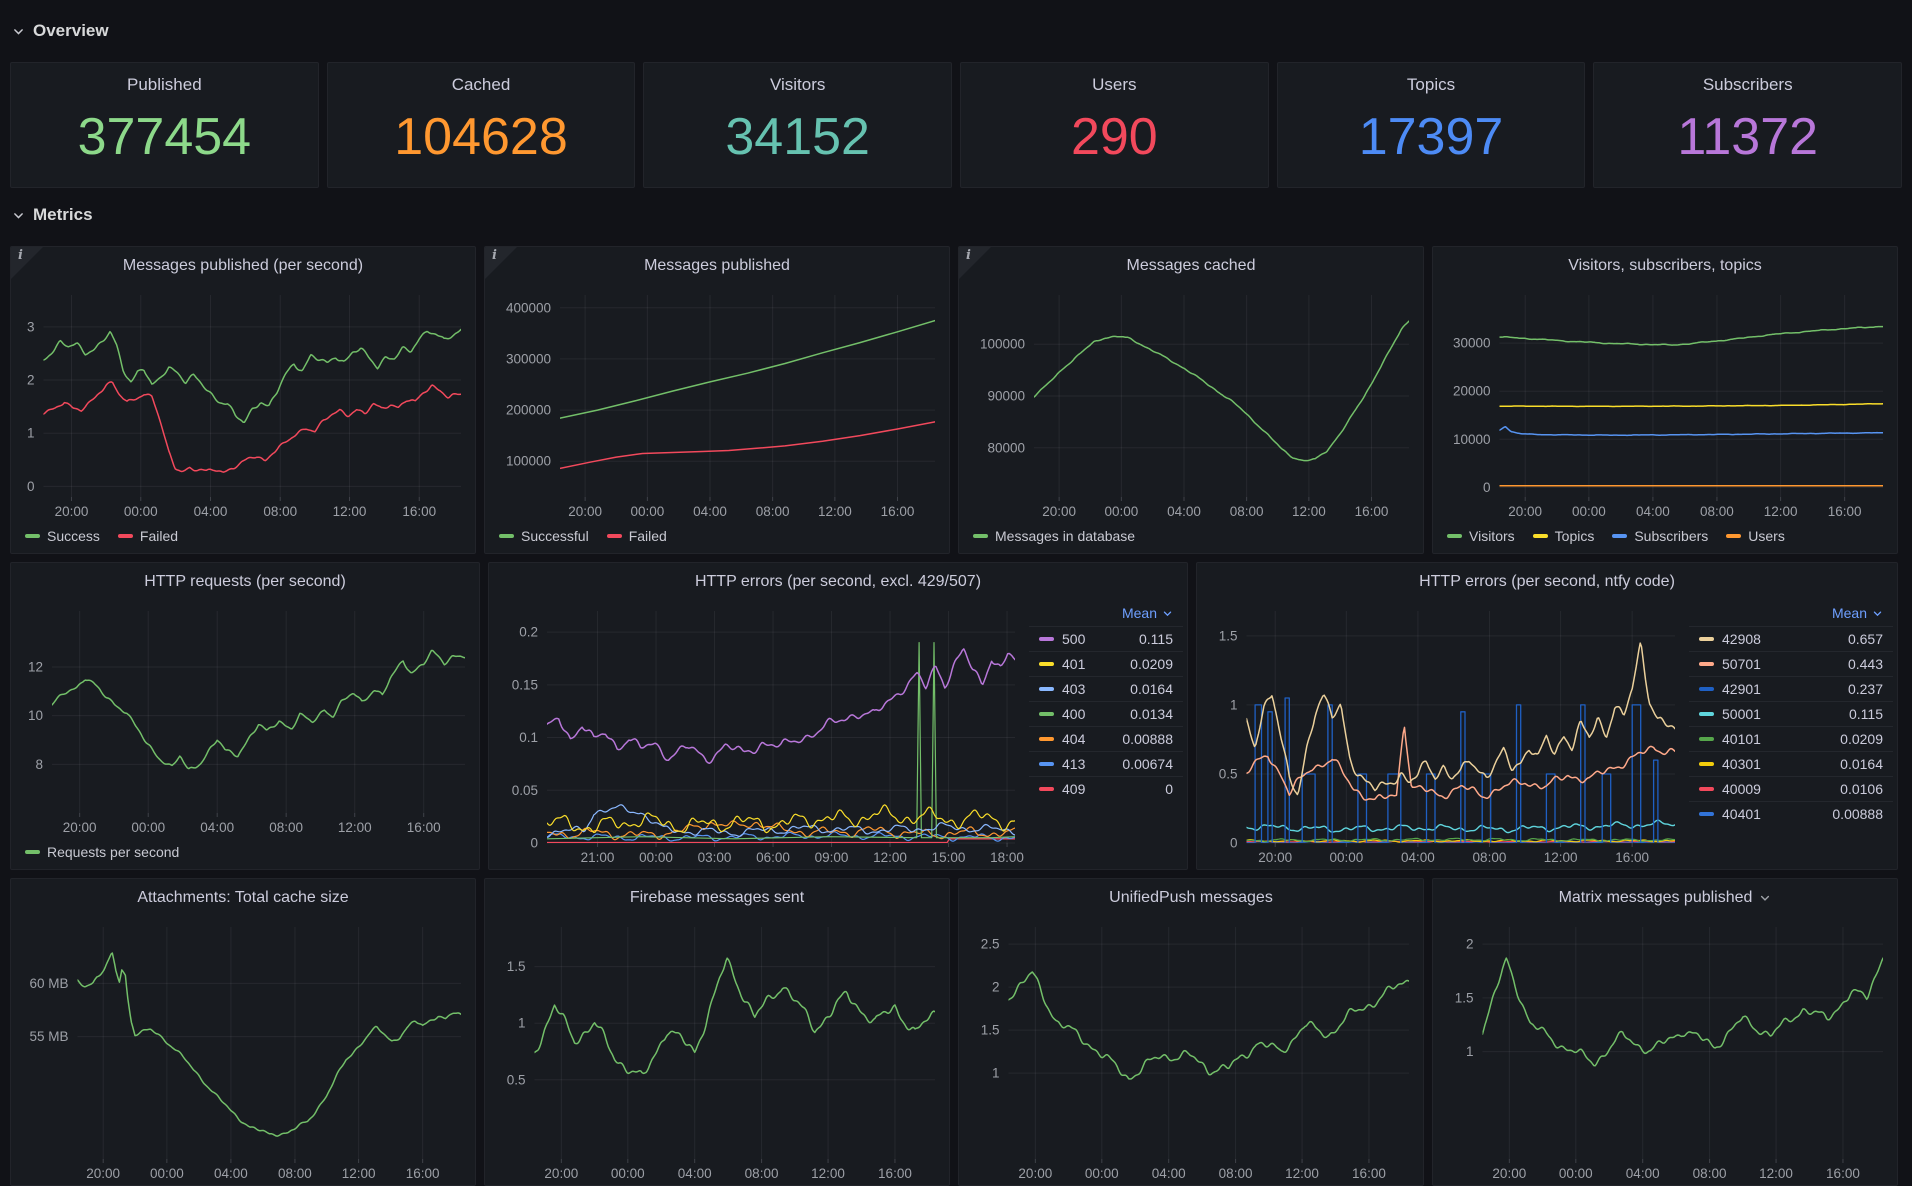 The image size is (1912, 1186). What do you see at coordinates (598, 857) in the screenshot?
I see `svg-text: 21:00` at bounding box center [598, 857].